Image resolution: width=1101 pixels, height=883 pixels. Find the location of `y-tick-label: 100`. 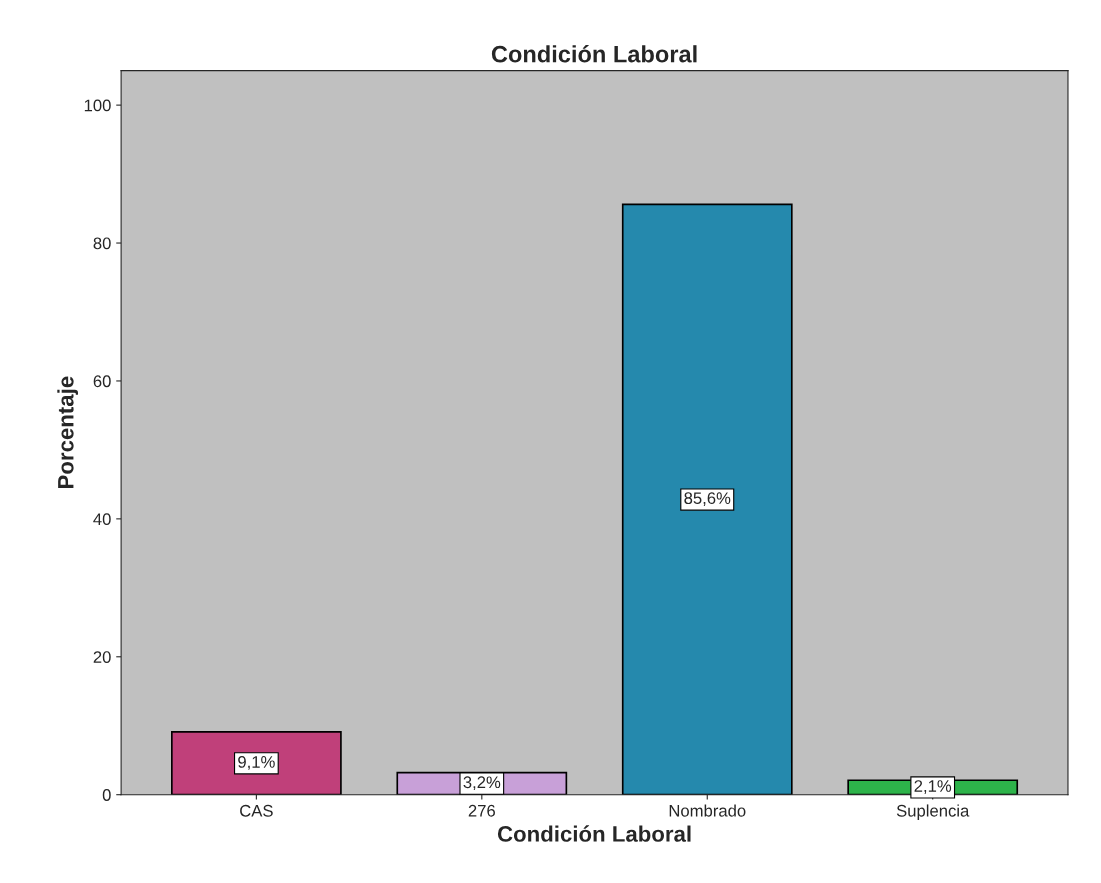

y-tick-label: 100 is located at coordinates (97, 105).